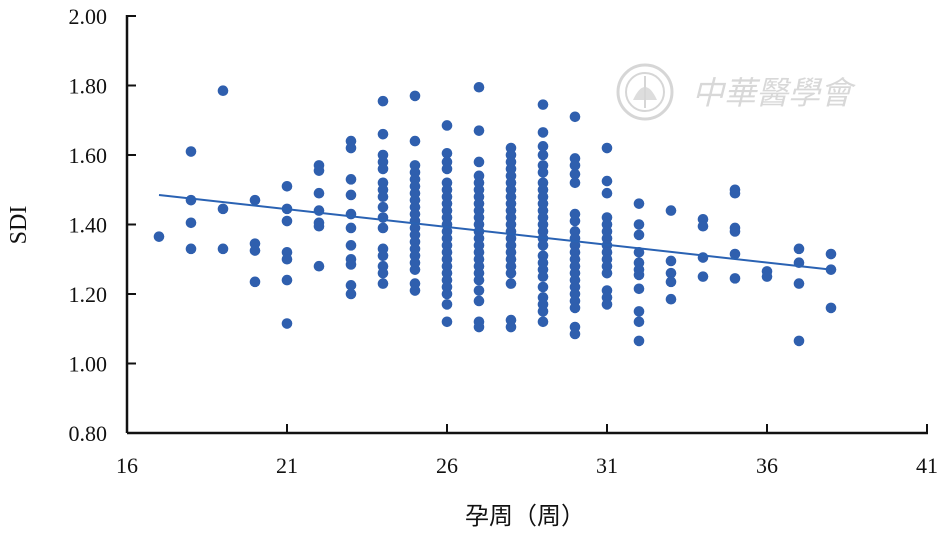  What do you see at coordinates (88, 294) in the screenshot?
I see `y-tick-label: 1.20` at bounding box center [88, 294].